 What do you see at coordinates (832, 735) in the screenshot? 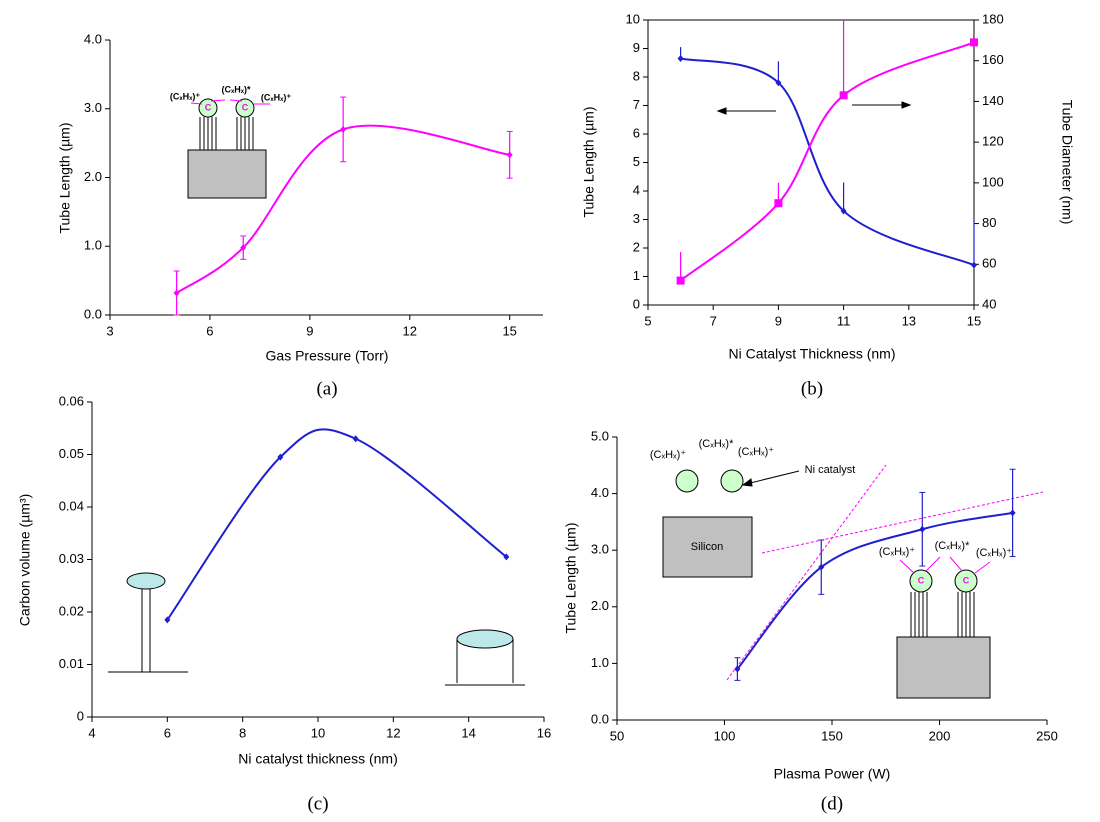
I see `x-tick-label: 150` at bounding box center [832, 735].